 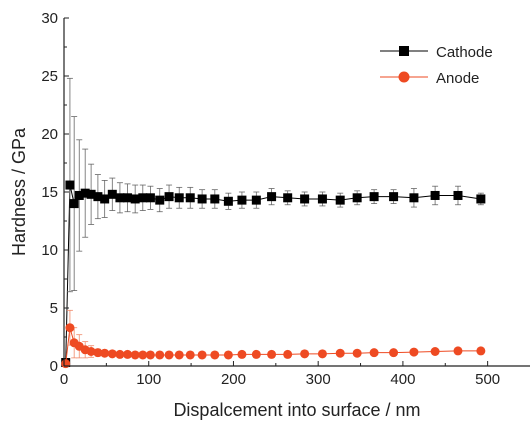 What do you see at coordinates (402, 379) in the screenshot?
I see `x-tick-label: 400` at bounding box center [402, 379].